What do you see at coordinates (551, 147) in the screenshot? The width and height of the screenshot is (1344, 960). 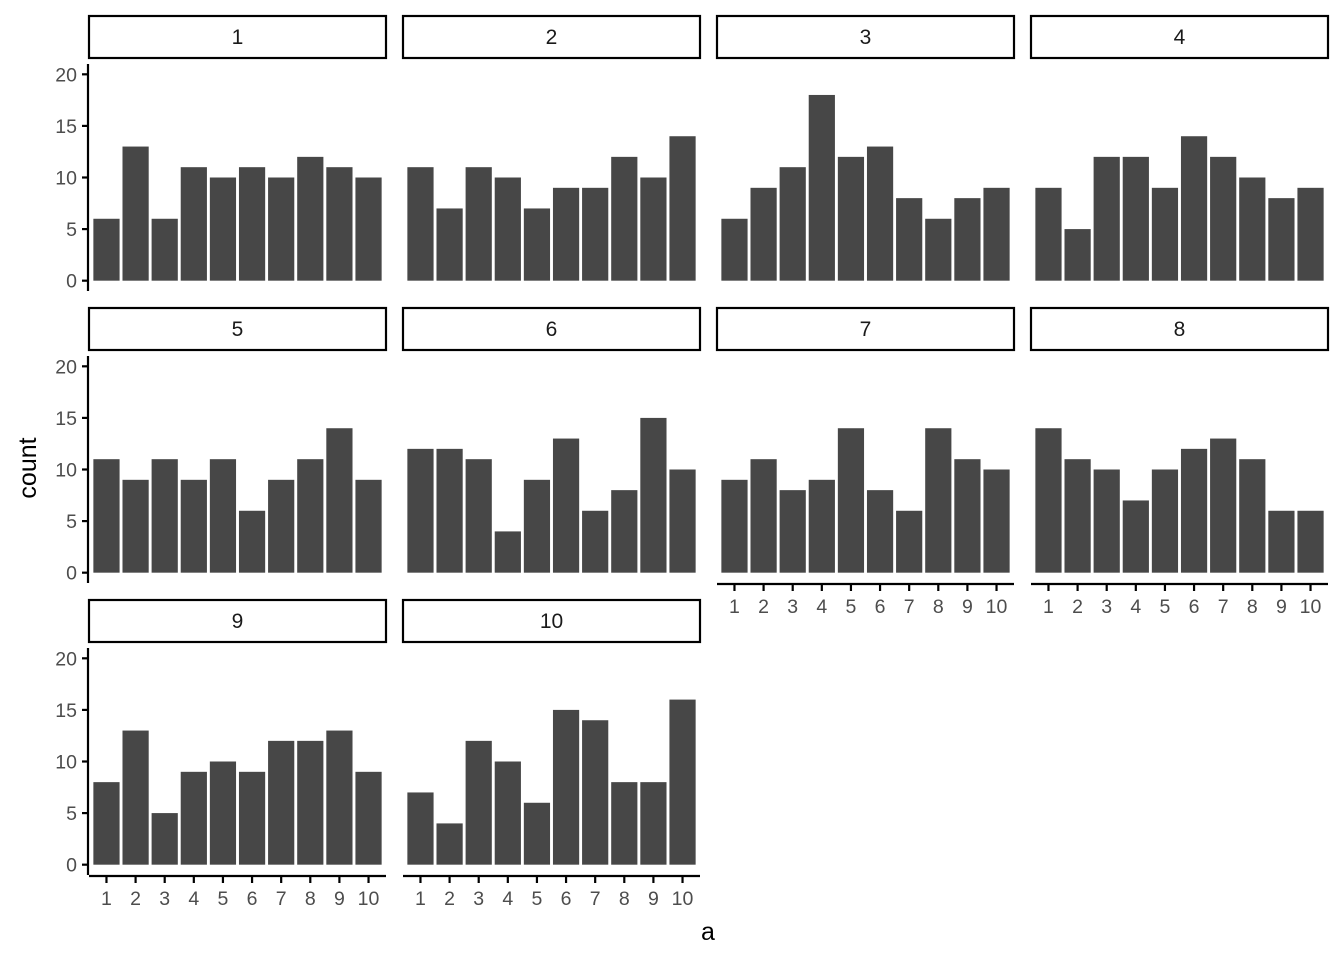 I see `facet-panel-2: 2` at bounding box center [551, 147].